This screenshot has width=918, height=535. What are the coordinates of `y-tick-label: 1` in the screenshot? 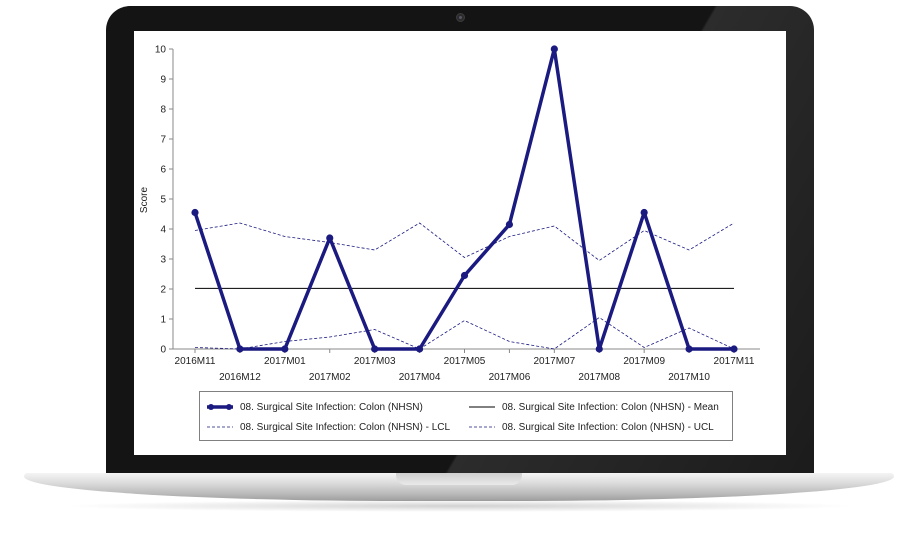 It's located at (163, 320).